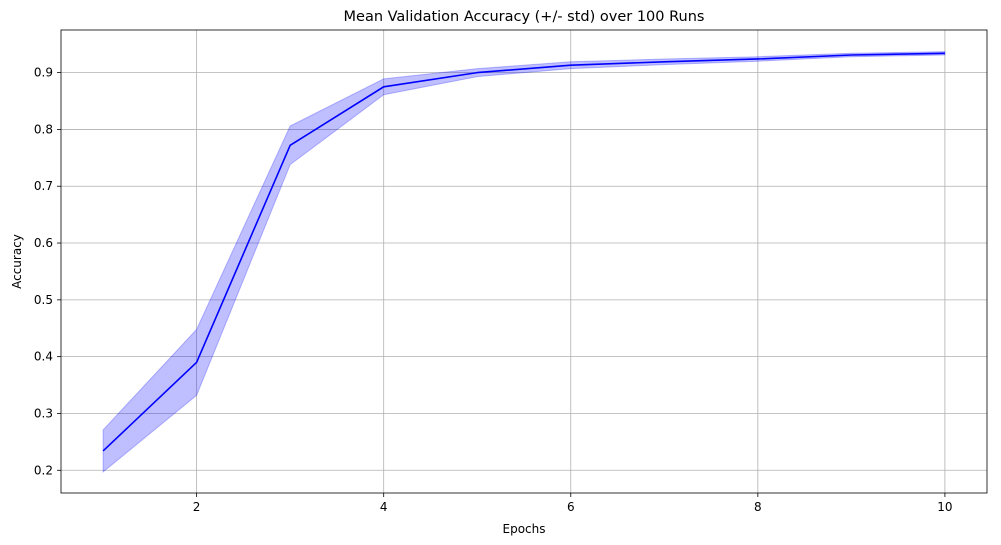 The width and height of the screenshot is (1001, 545). What do you see at coordinates (43, 300) in the screenshot?
I see `y-tick-label: 0.5` at bounding box center [43, 300].